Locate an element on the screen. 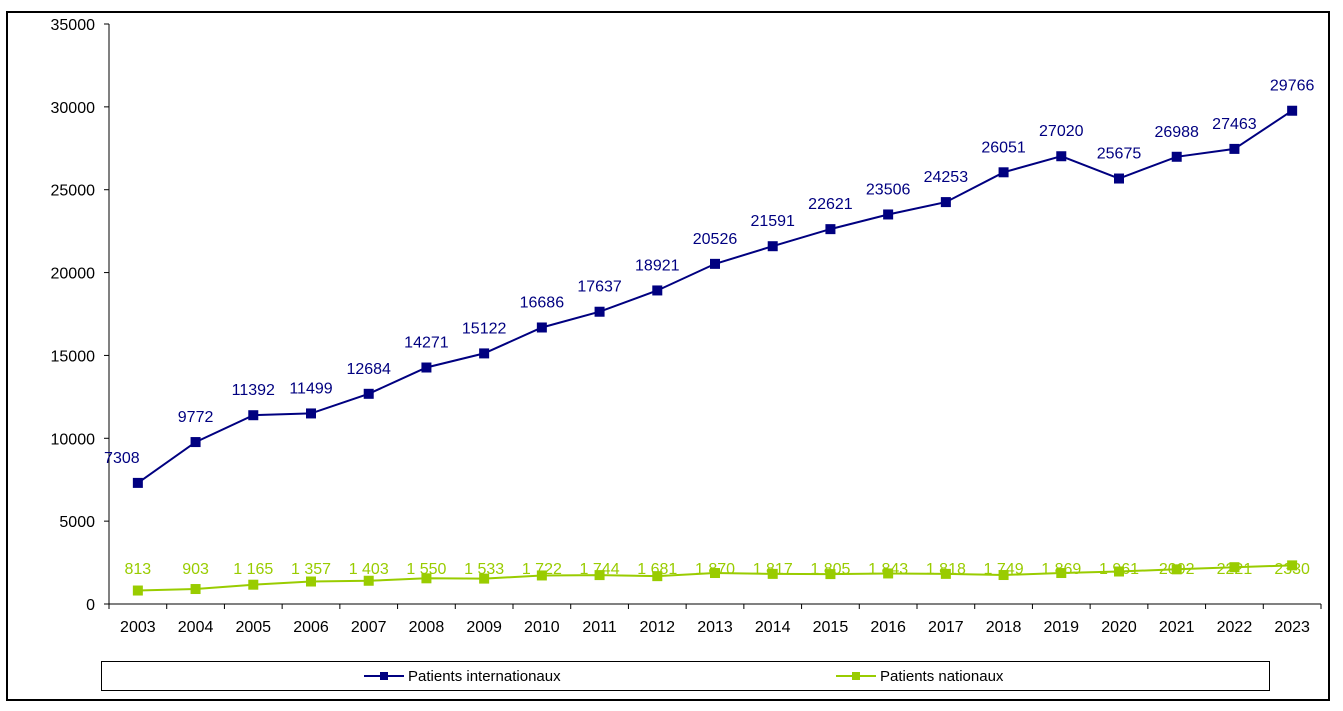  data-label-internationaux: 14271 is located at coordinates (426, 343).